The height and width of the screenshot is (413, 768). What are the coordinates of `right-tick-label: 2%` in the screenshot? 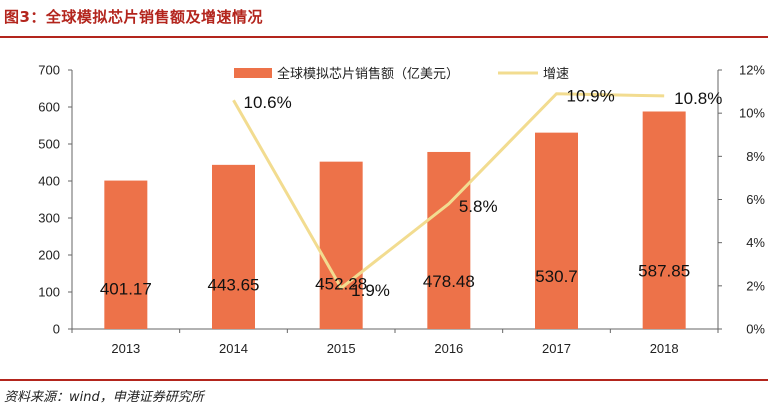 It's located at (755, 285).